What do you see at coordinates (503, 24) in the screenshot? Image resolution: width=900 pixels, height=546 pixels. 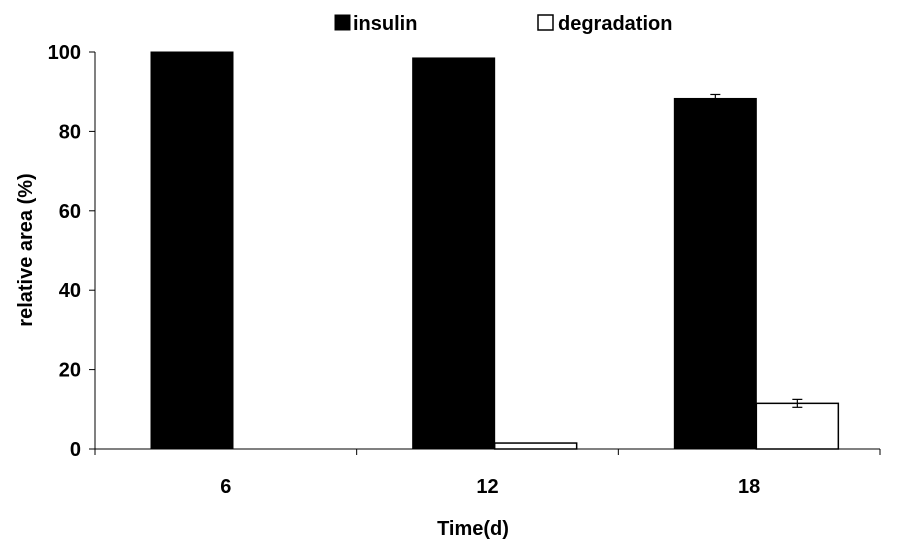 I see `legend: insulin degradation` at bounding box center [503, 24].